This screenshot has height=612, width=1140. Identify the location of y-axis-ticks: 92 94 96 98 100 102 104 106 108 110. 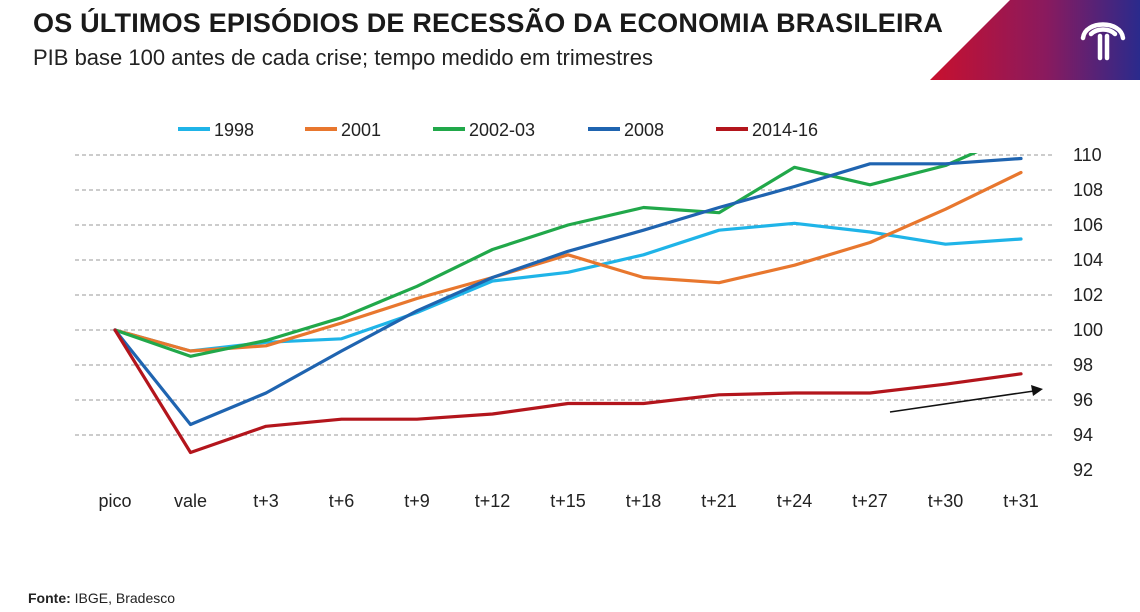
(1088, 312).